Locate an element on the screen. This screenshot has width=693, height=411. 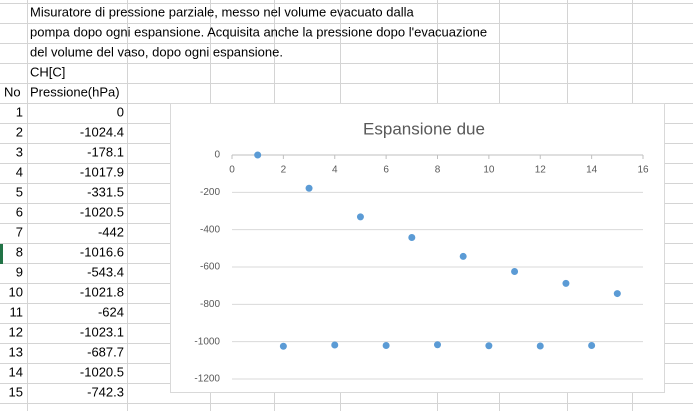
y-tick-label: -400 is located at coordinates (210, 229).